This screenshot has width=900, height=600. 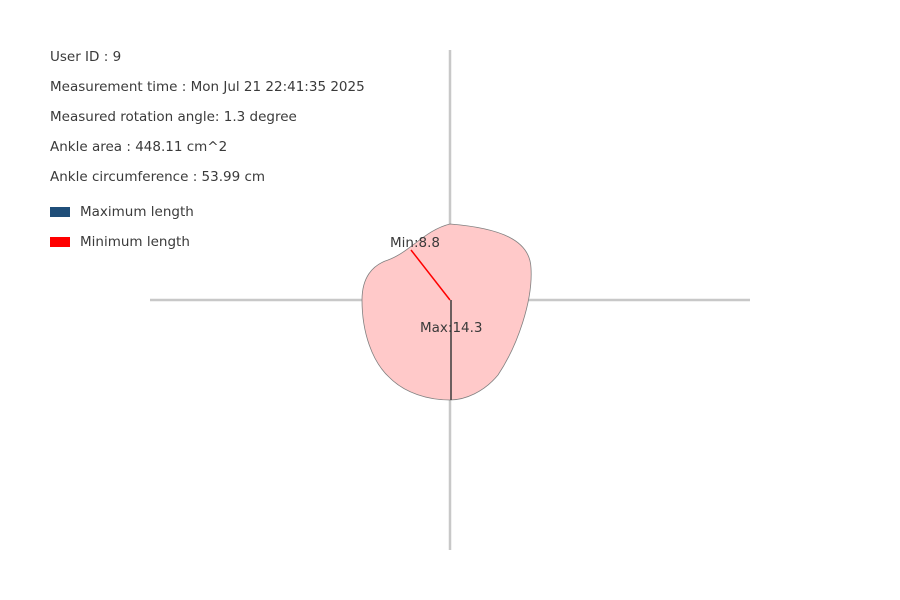 I want to click on min-length-line, so click(x=430, y=275).